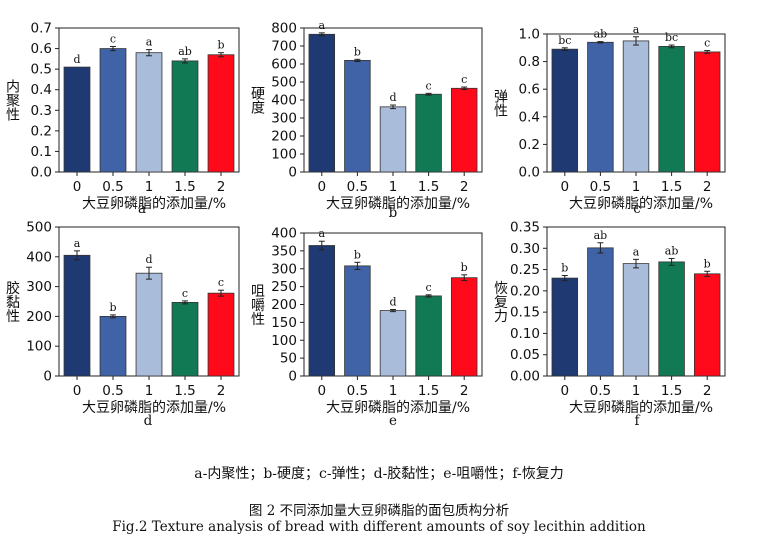 The image size is (758, 545). I want to click on x-tick-label-c-2: 1, so click(636, 187).